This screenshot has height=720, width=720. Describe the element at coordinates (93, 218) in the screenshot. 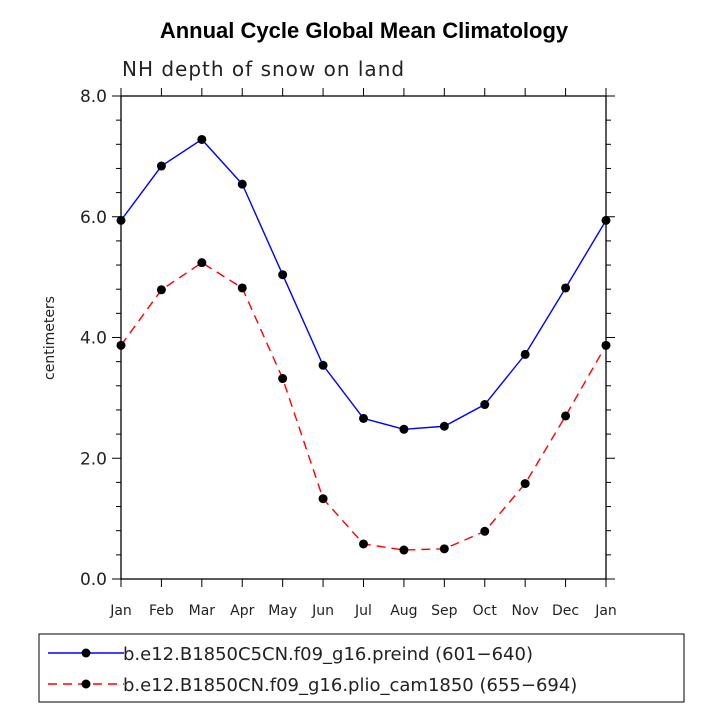

I see `y-tick-label: 6.0` at that location.